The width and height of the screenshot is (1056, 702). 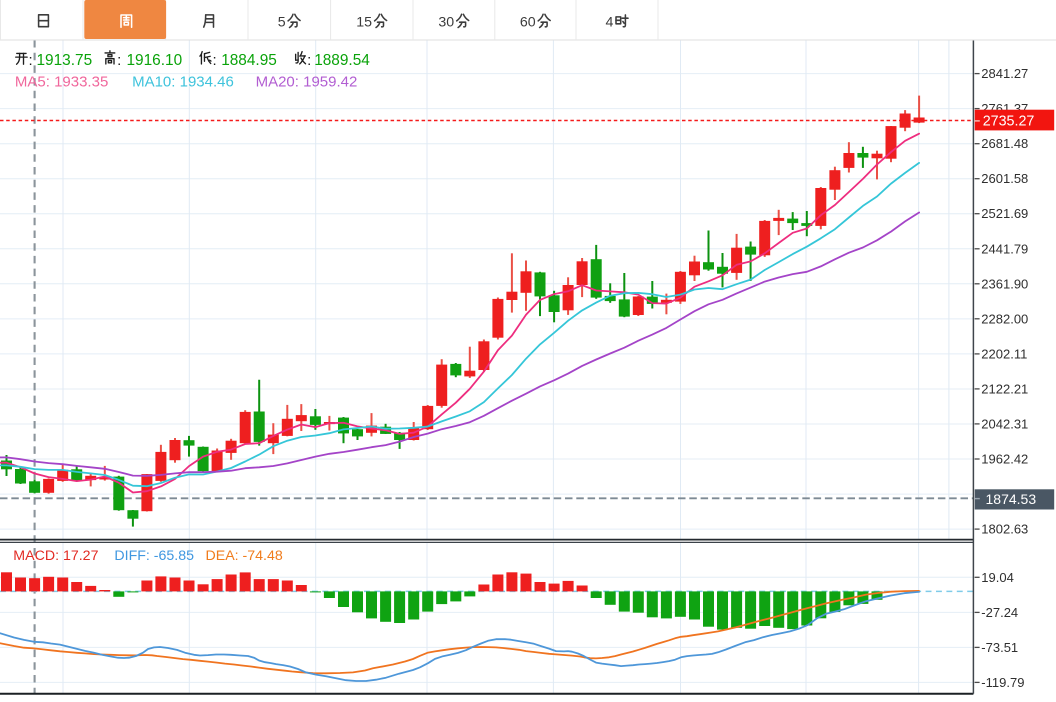 What do you see at coordinates (155, 60) in the screenshot?
I see `svg-text: 1916.10` at bounding box center [155, 60].